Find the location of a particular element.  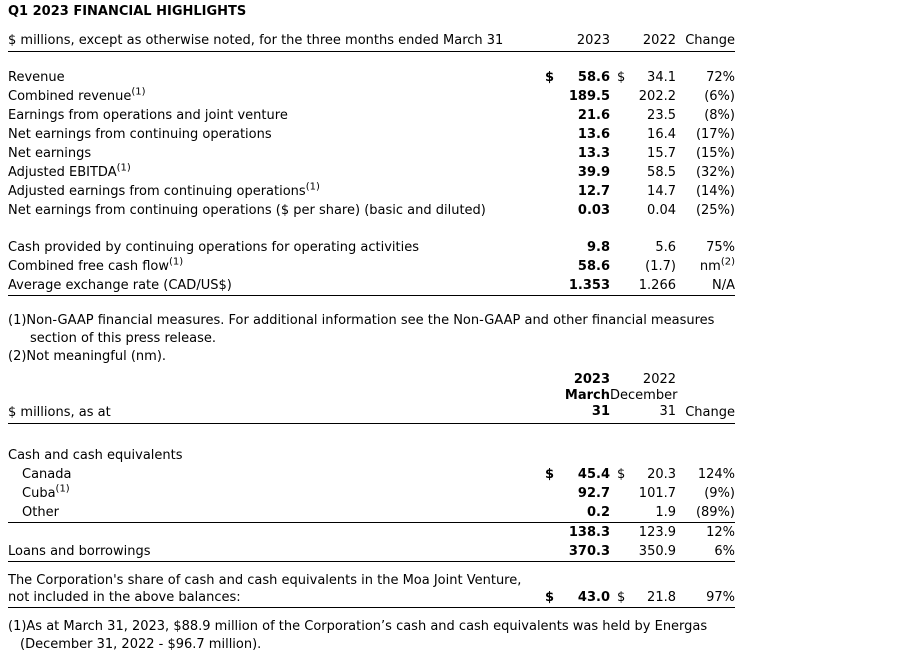

amount-2022: 23.5 is located at coordinates (661, 115).